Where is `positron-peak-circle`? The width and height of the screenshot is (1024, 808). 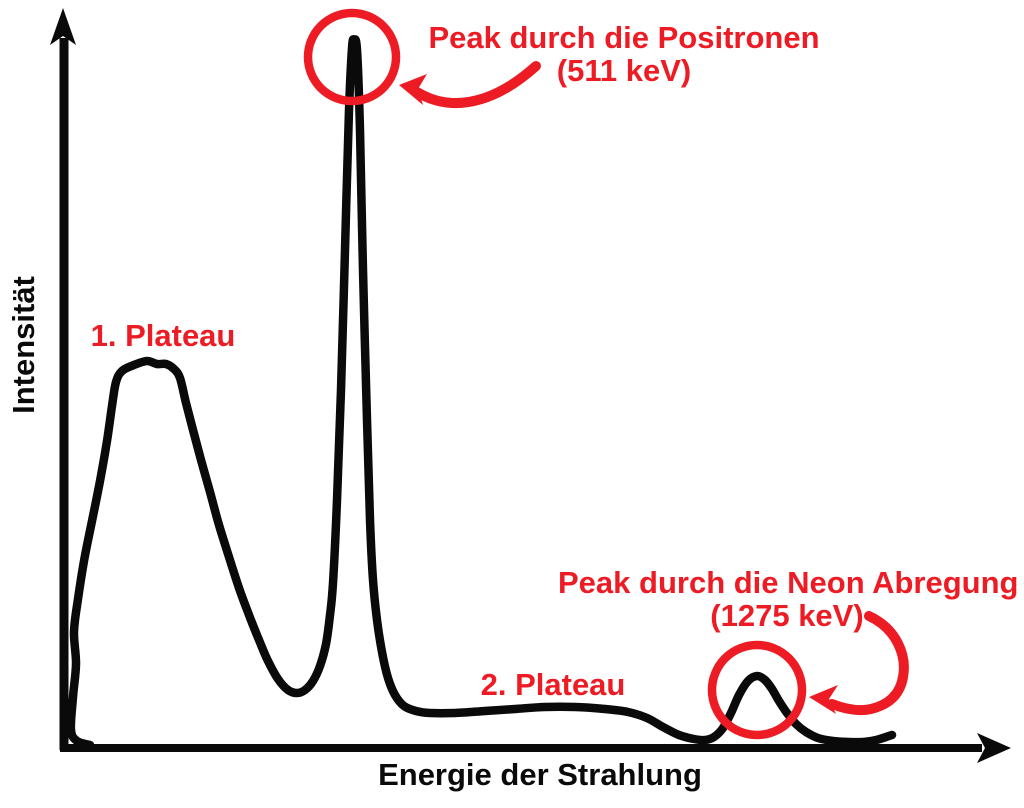 positron-peak-circle is located at coordinates (352, 57).